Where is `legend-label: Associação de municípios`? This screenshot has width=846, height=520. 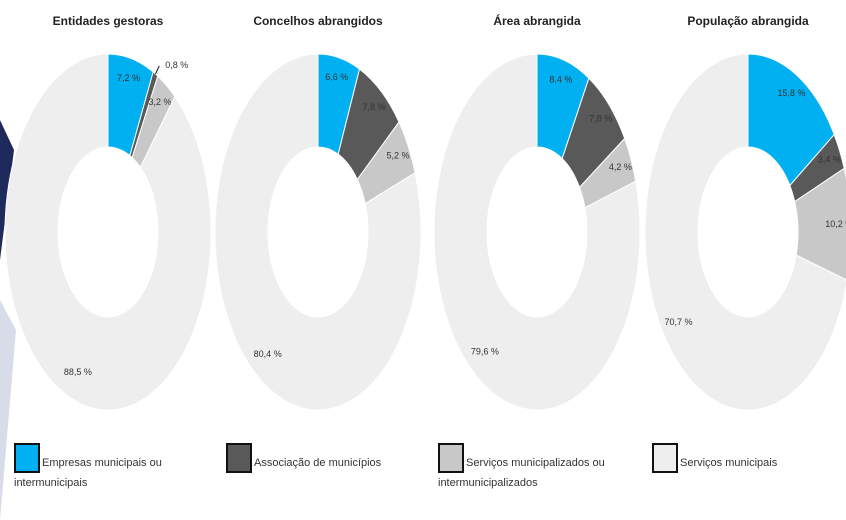
legend-label: Associação de municípios is located at coordinates (318, 463).